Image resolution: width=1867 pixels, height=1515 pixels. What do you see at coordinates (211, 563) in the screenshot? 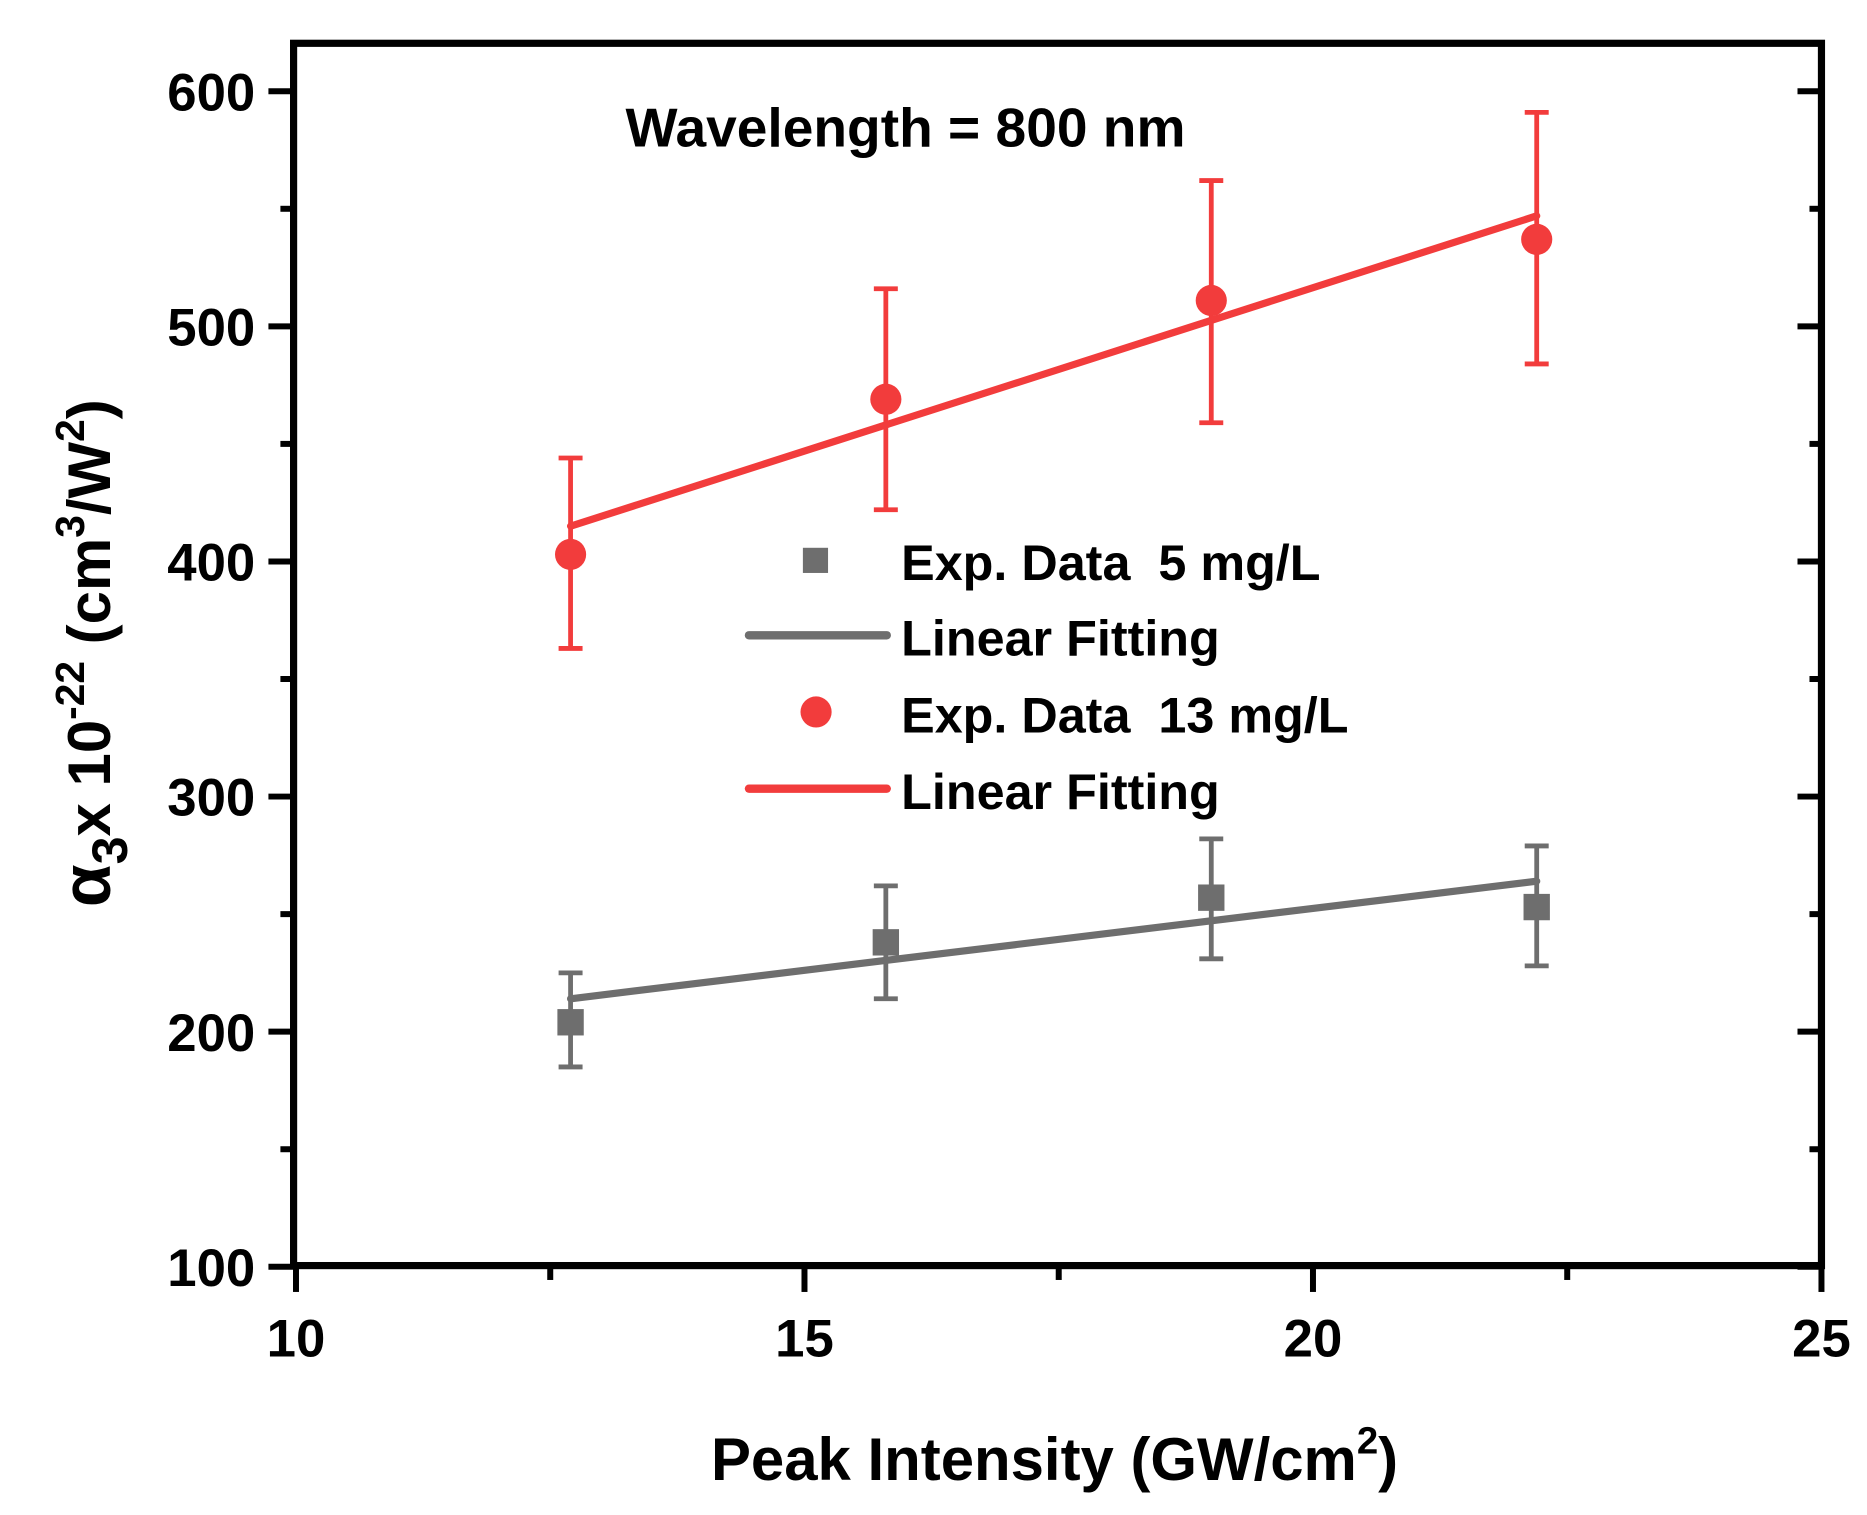
I see `y-tick-label: 400` at bounding box center [211, 563].